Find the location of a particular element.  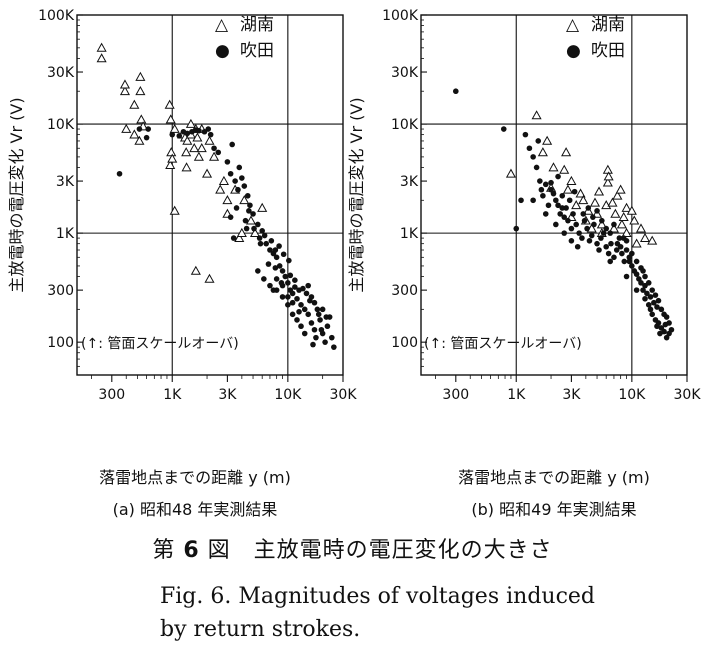

figure-caption-jp-number: 6 is located at coordinates (191, 550).